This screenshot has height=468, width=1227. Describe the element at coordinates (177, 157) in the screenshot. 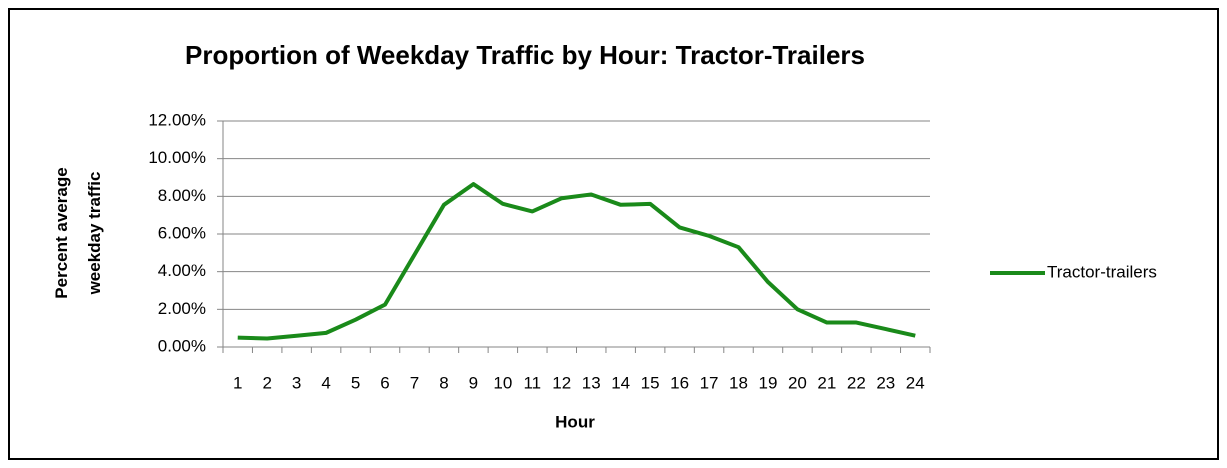

I see `y-tick-label: 10.00%` at that location.